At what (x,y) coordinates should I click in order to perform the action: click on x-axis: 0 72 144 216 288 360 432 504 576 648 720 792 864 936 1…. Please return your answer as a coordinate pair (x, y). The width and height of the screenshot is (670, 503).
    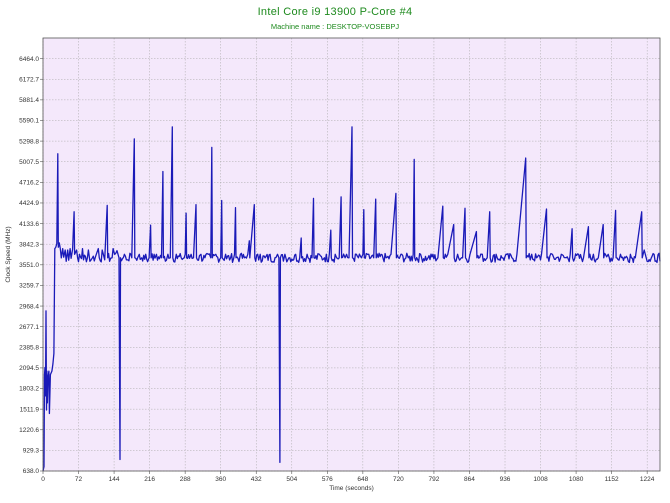
    Looking at the image, I should click on (348, 477).